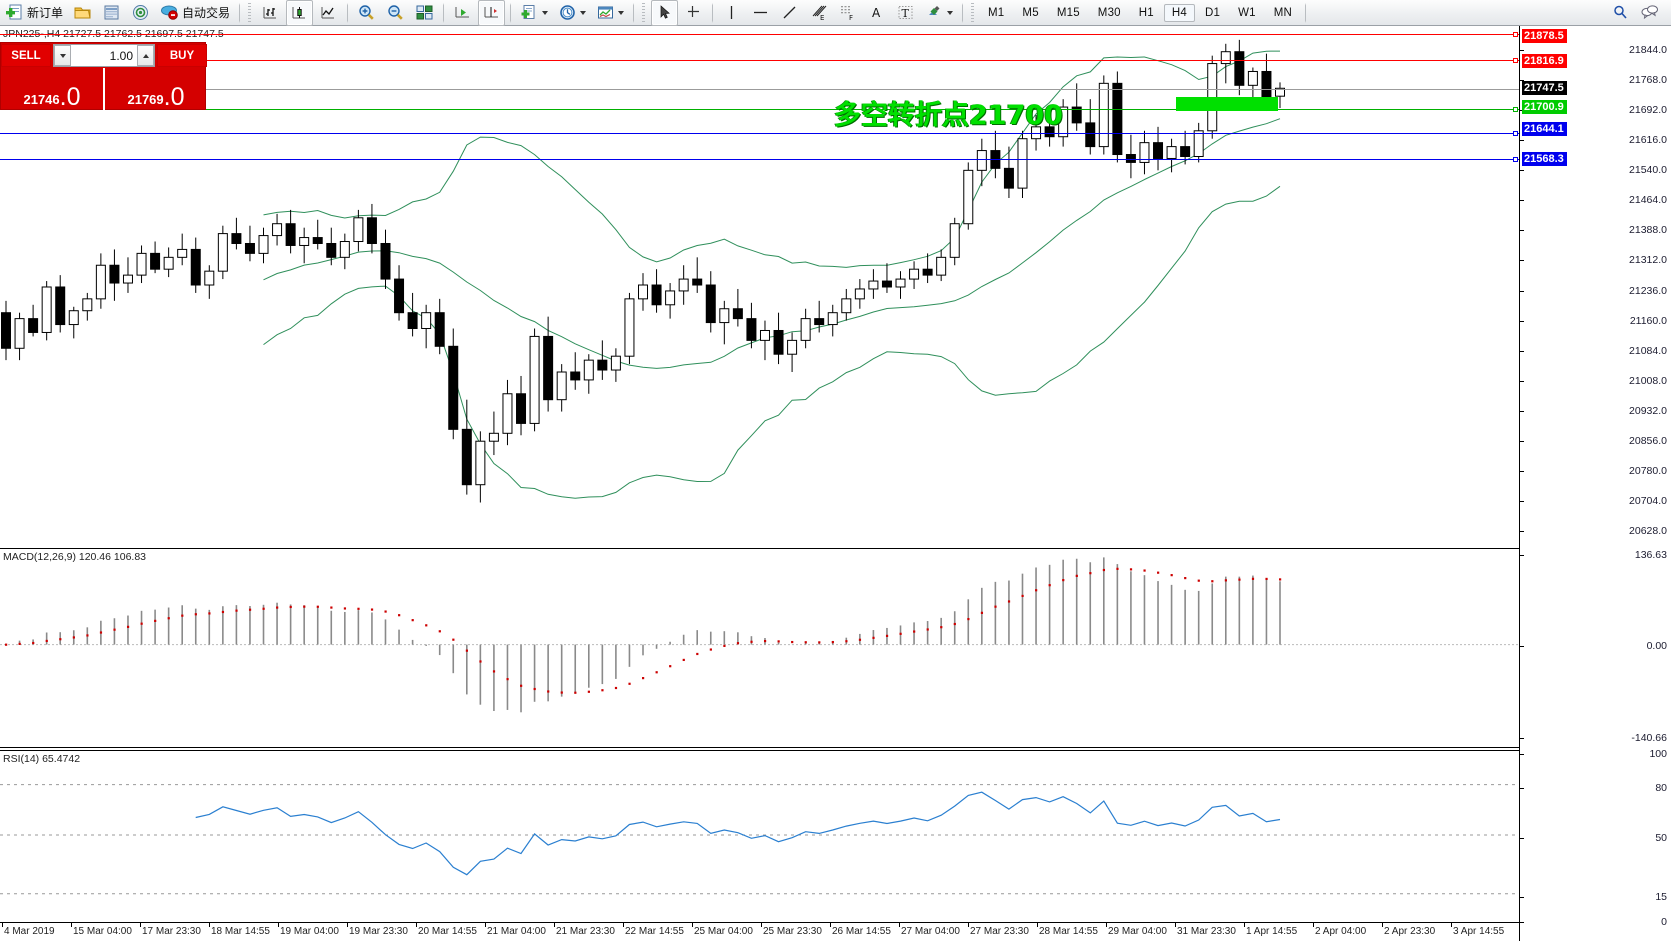 The image size is (1671, 942). I want to click on line-chart-button, so click(328, 13).